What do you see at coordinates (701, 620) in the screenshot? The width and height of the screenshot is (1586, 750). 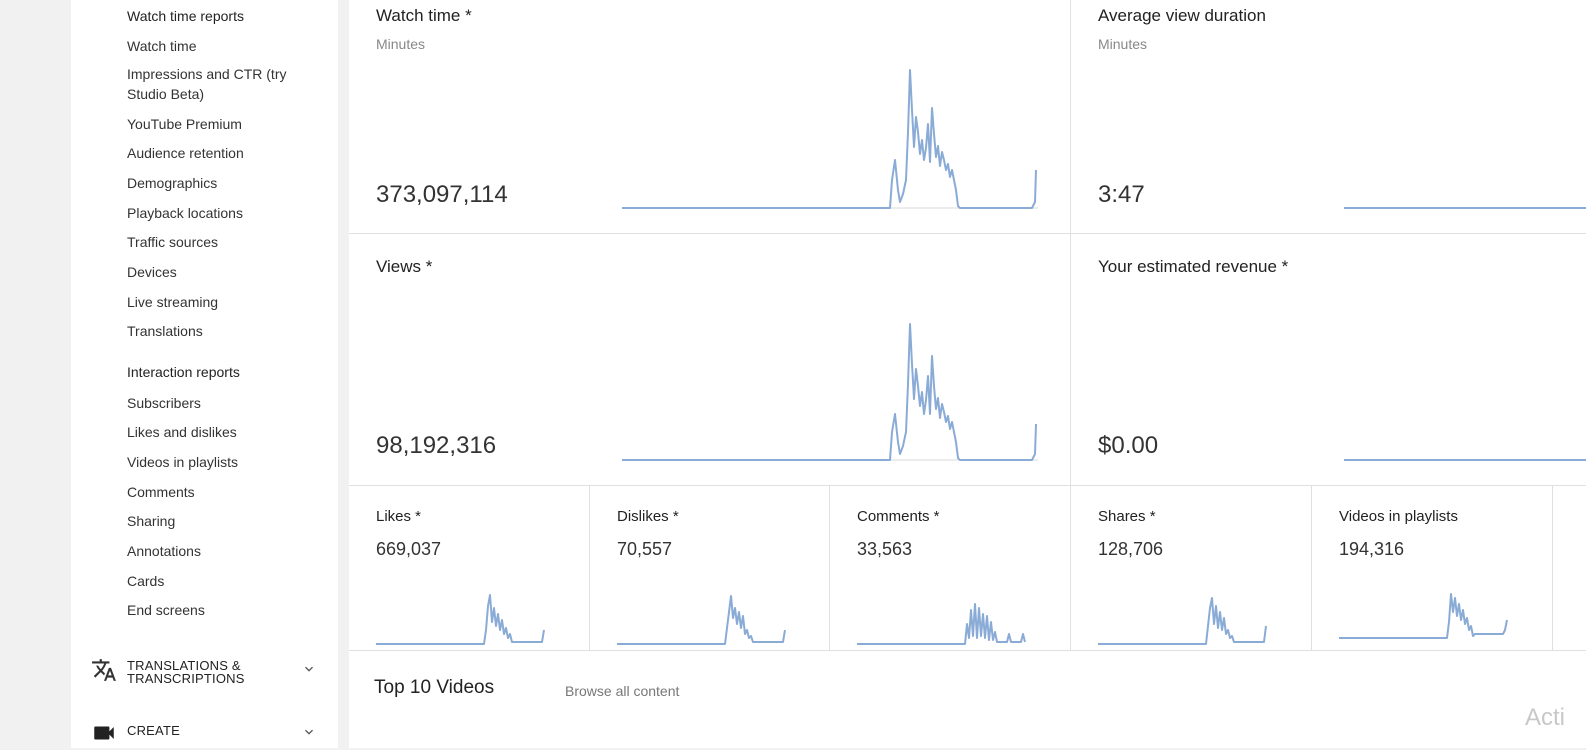 I see `dislikes-sparkline` at bounding box center [701, 620].